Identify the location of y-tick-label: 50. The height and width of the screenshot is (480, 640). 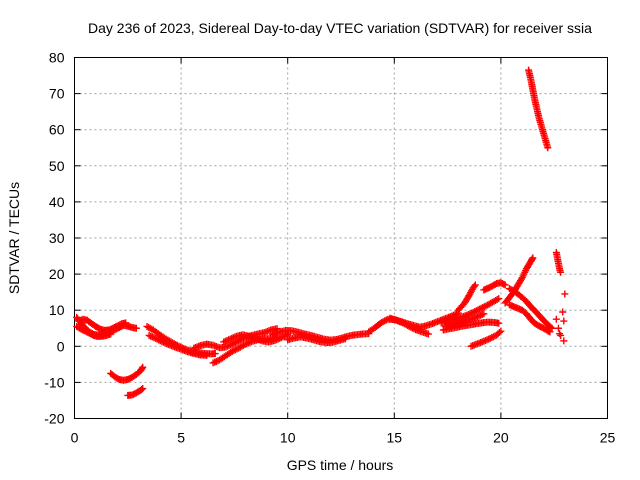
(57, 166).